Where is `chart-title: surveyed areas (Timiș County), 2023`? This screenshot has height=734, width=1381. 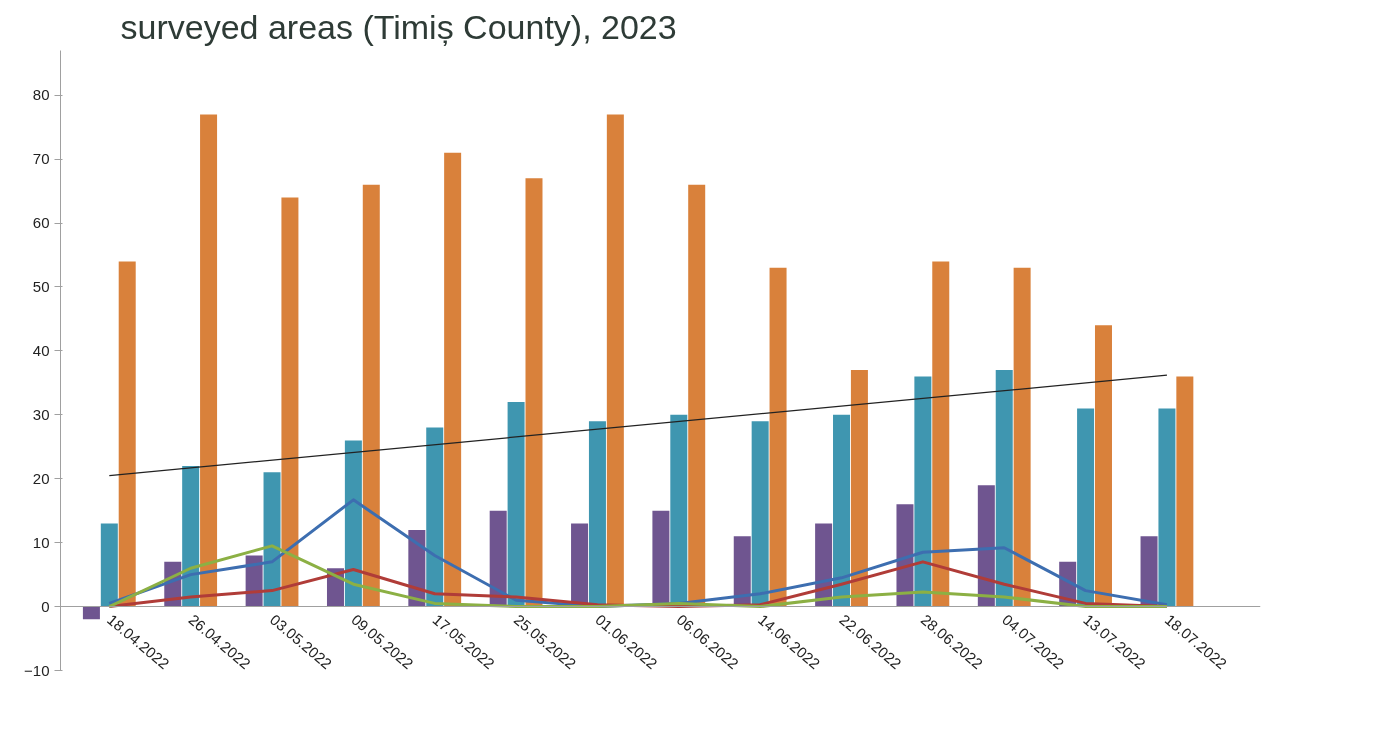 chart-title: surveyed areas (Timiș County), 2023 is located at coordinates (398, 26).